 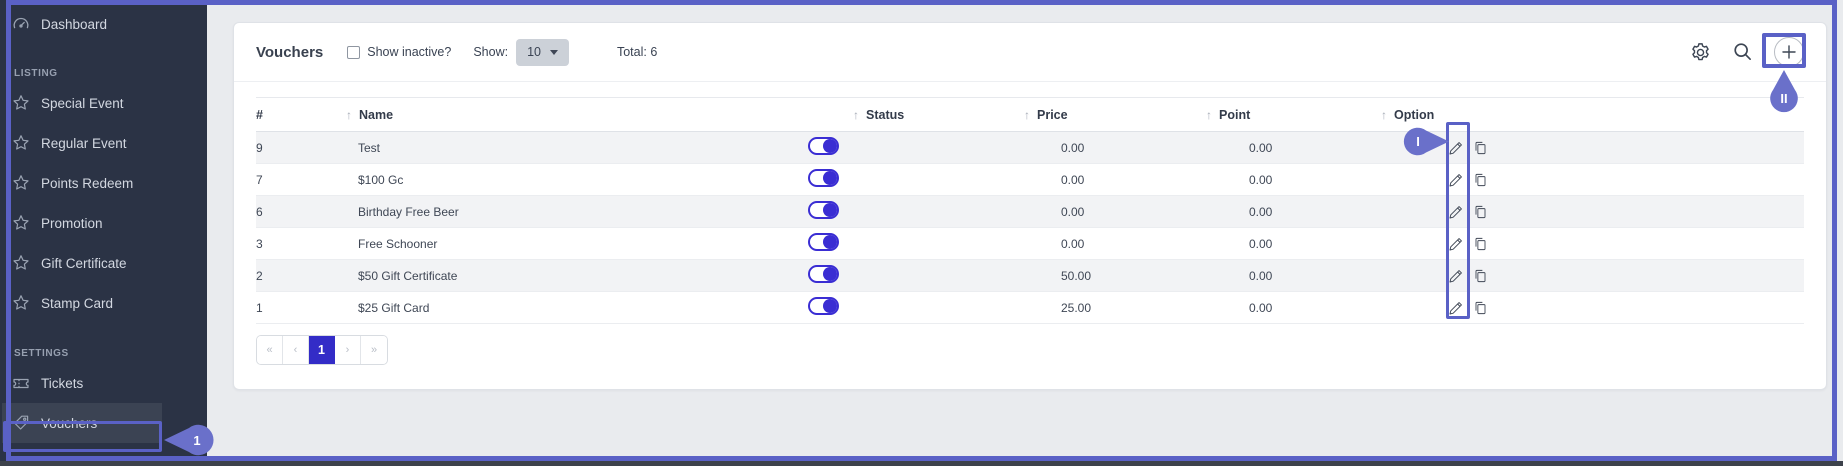 What do you see at coordinates (21, 24) in the screenshot?
I see `gauge-icon` at bounding box center [21, 24].